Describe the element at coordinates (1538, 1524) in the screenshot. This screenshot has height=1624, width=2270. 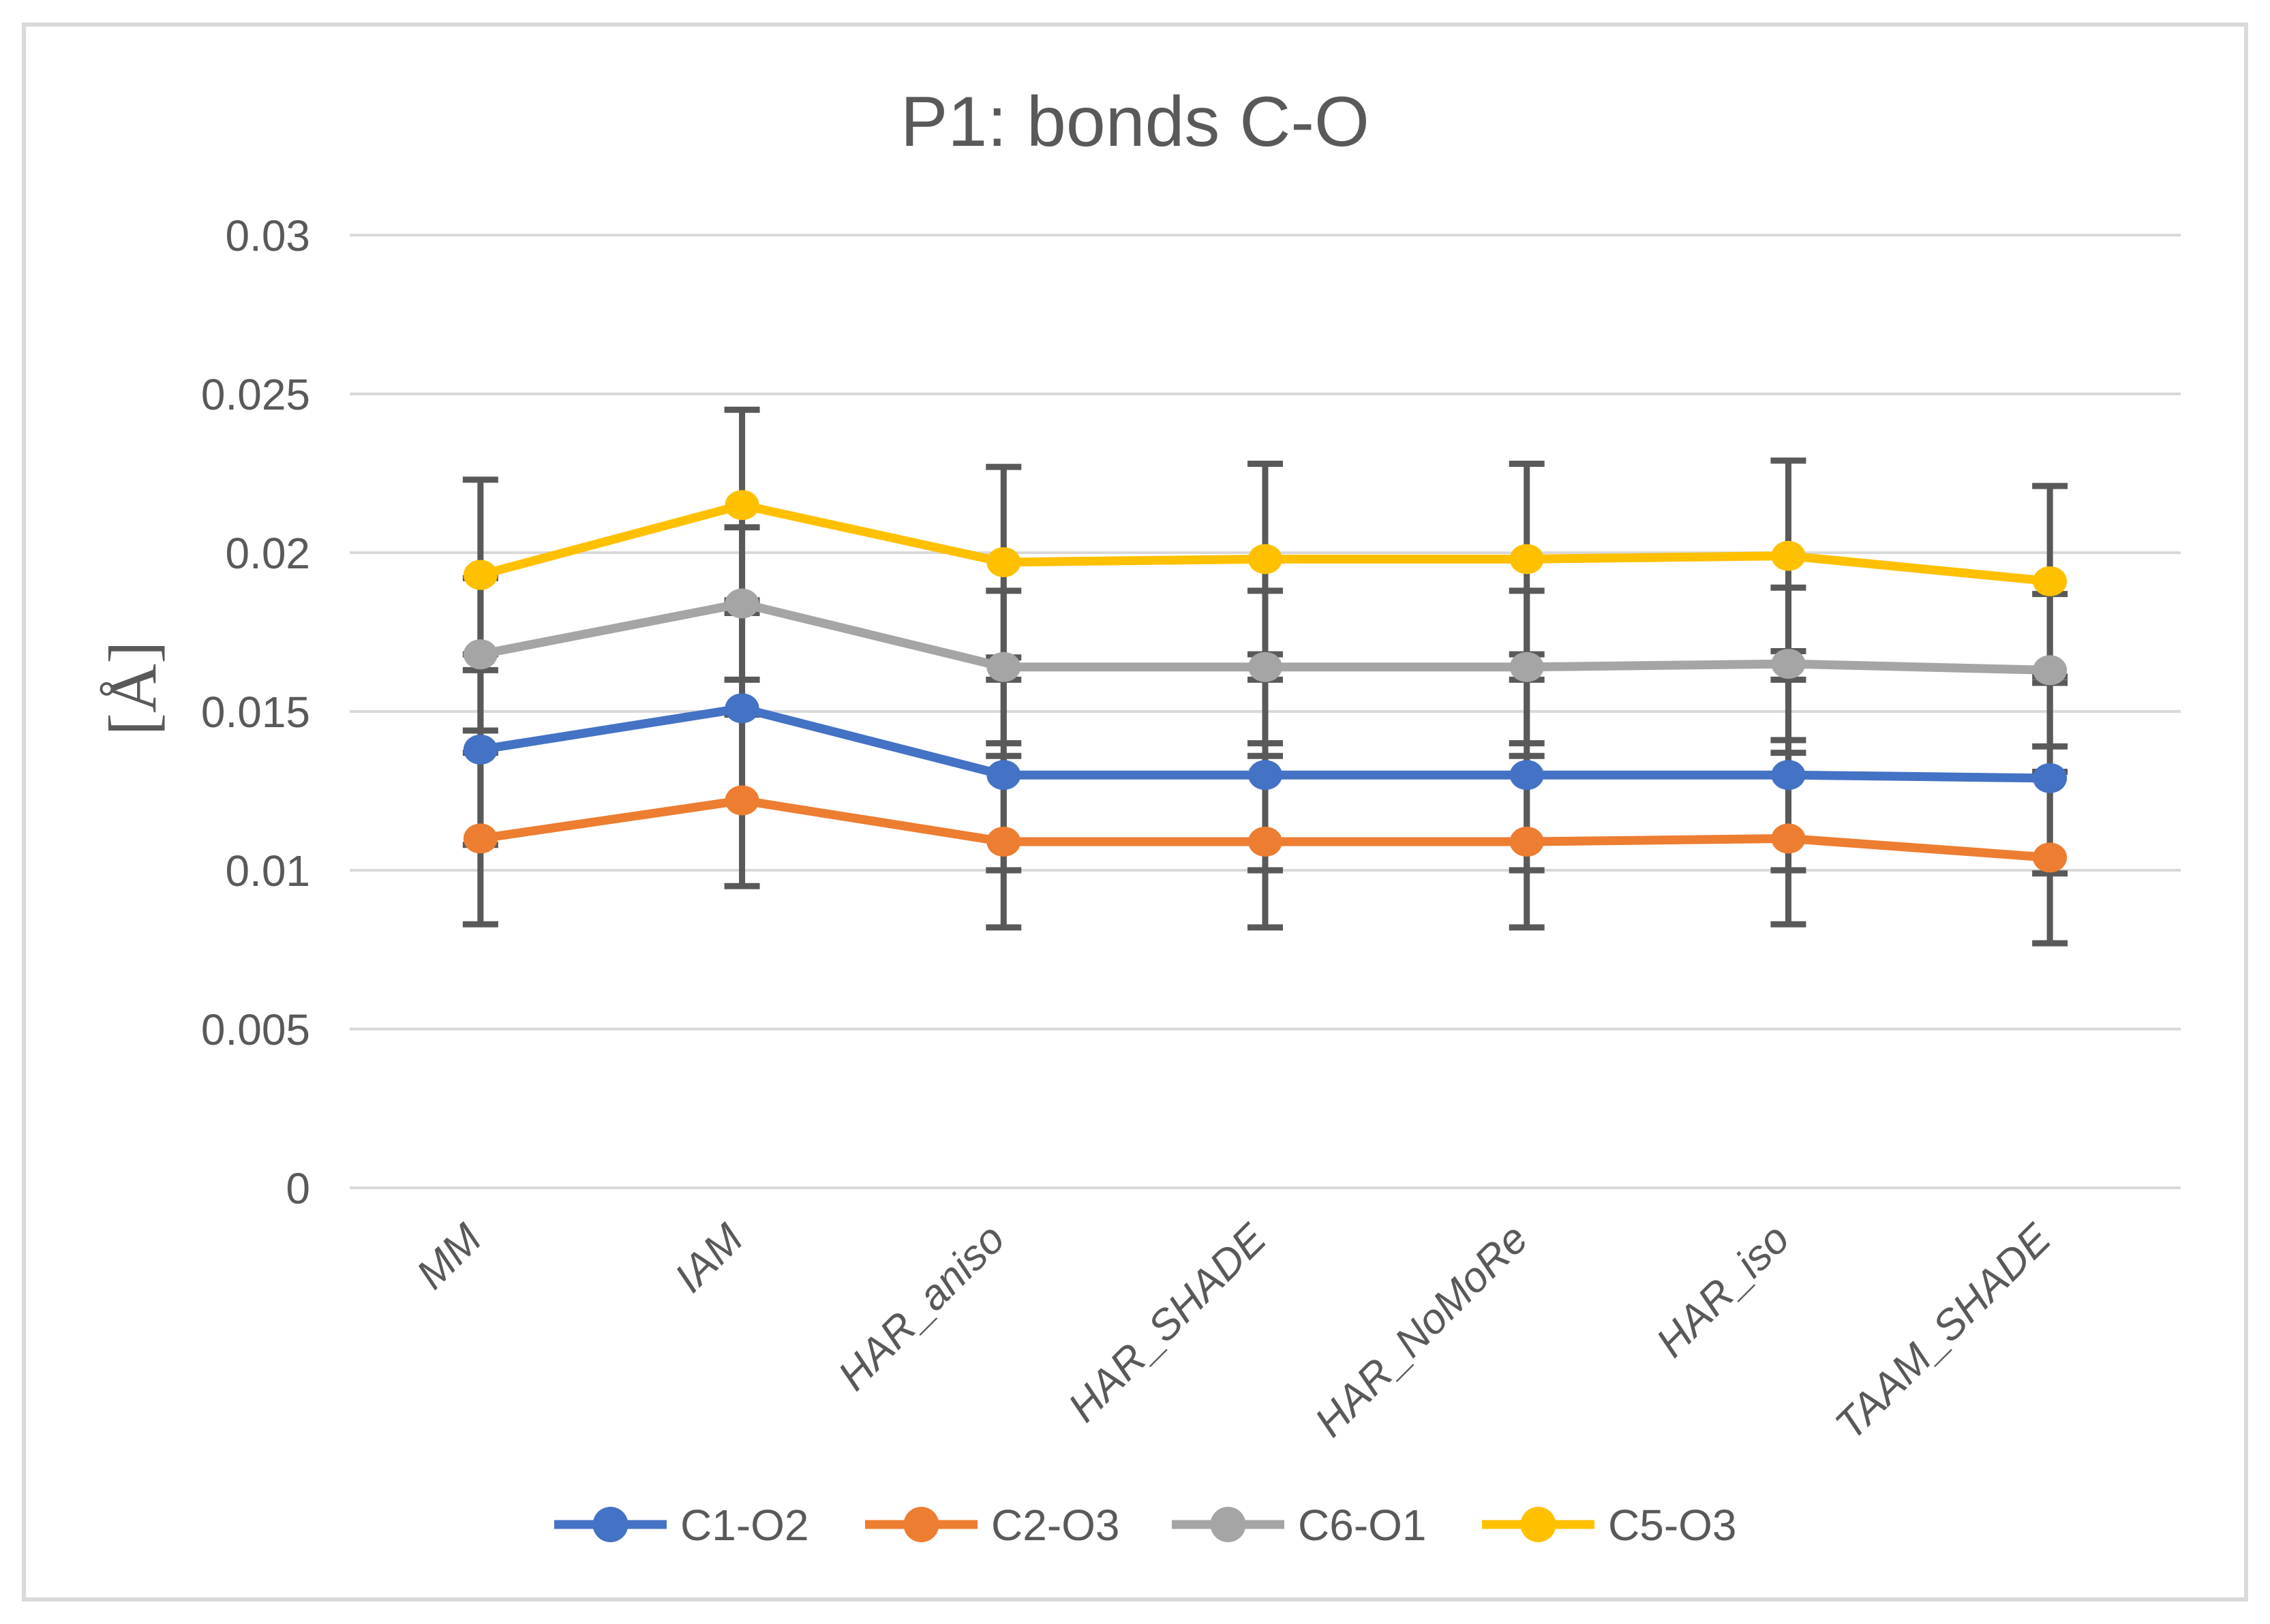
I see `legend-marker-icon-C5-O3` at that location.